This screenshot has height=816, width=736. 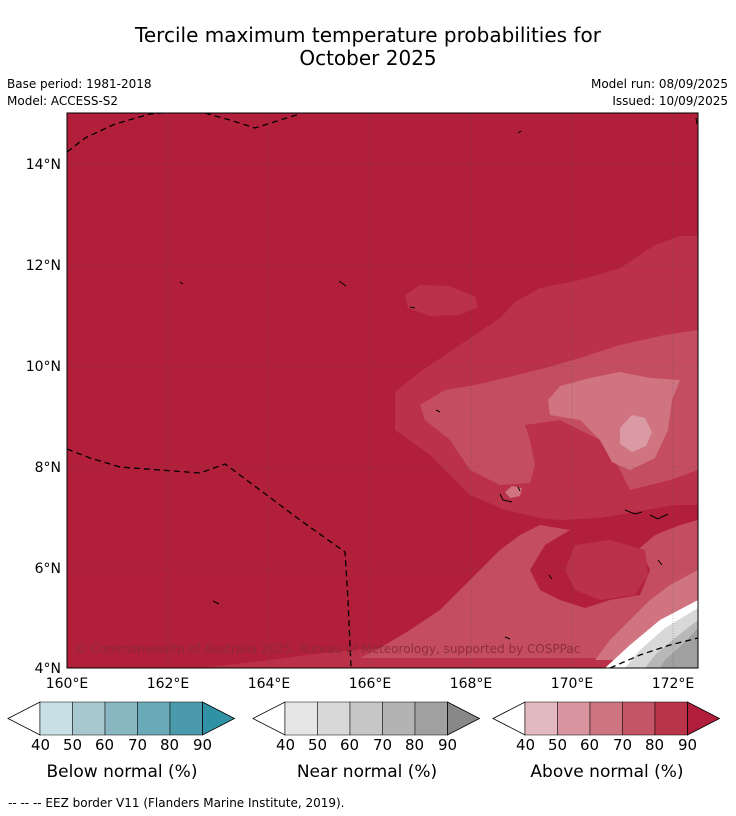 I want to click on issued-date: Issued: 10/09/2025, so click(x=670, y=101).